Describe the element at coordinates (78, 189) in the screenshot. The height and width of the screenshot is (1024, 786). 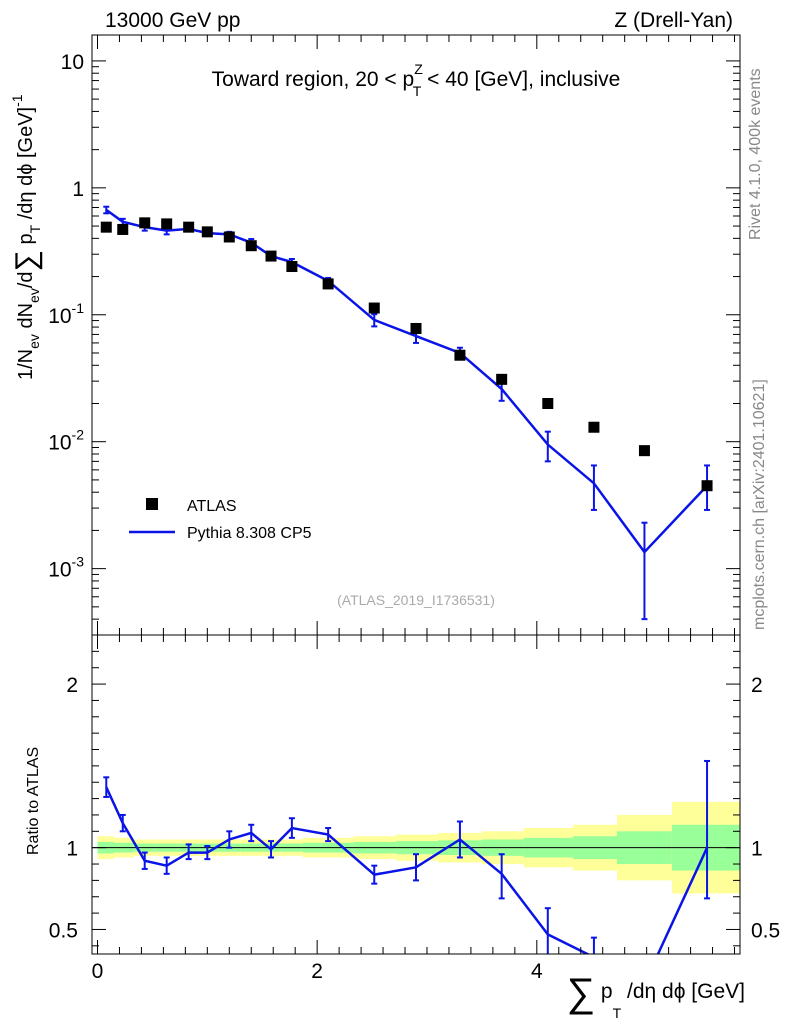
I see `main-y-tick-label: 1` at that location.